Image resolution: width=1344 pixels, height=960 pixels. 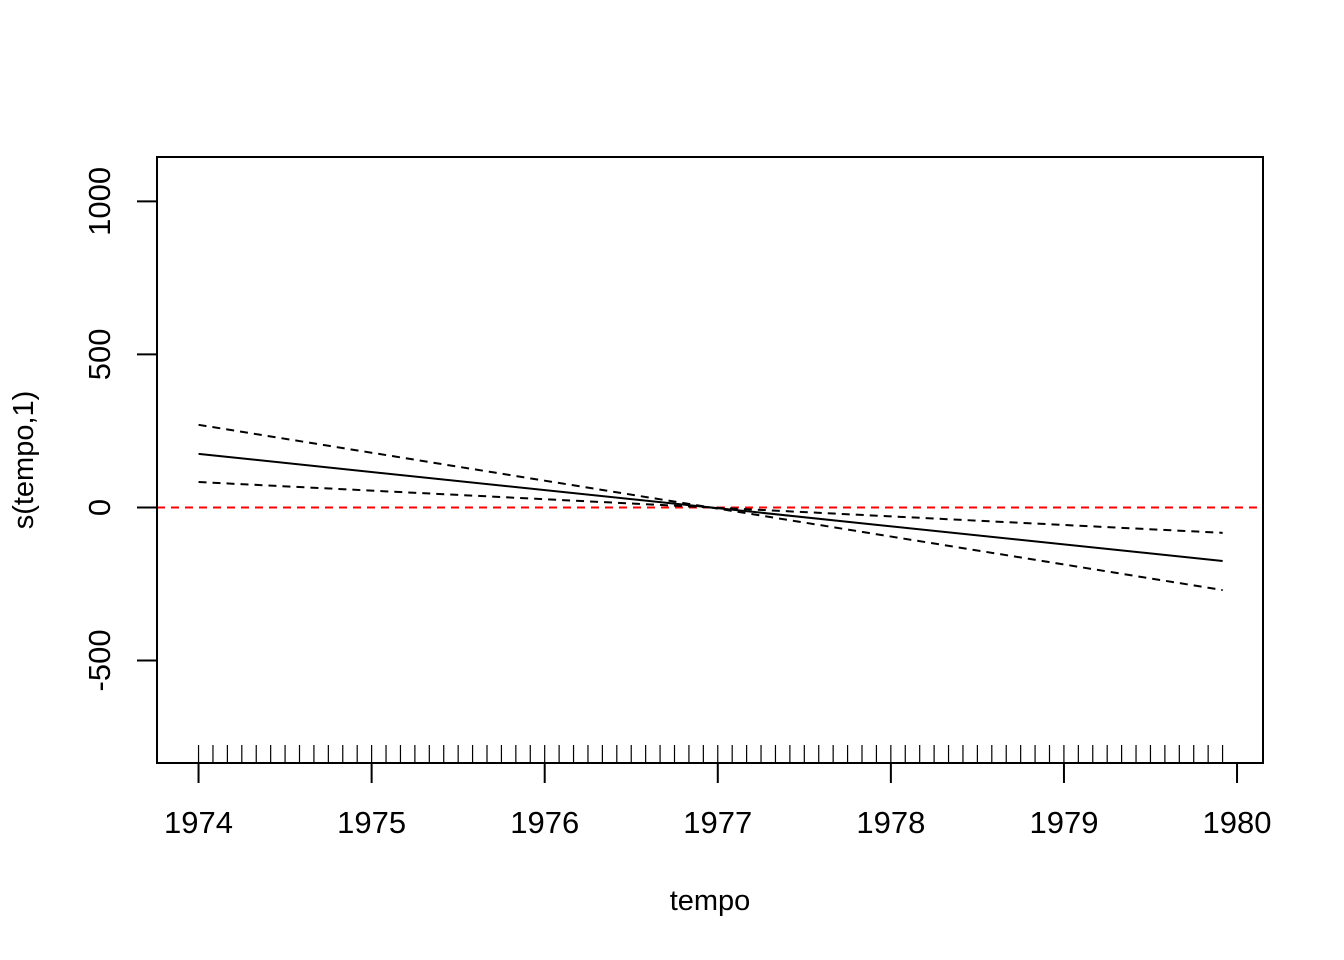 What do you see at coordinates (890, 822) in the screenshot?
I see `x-tick-label: 1978` at bounding box center [890, 822].